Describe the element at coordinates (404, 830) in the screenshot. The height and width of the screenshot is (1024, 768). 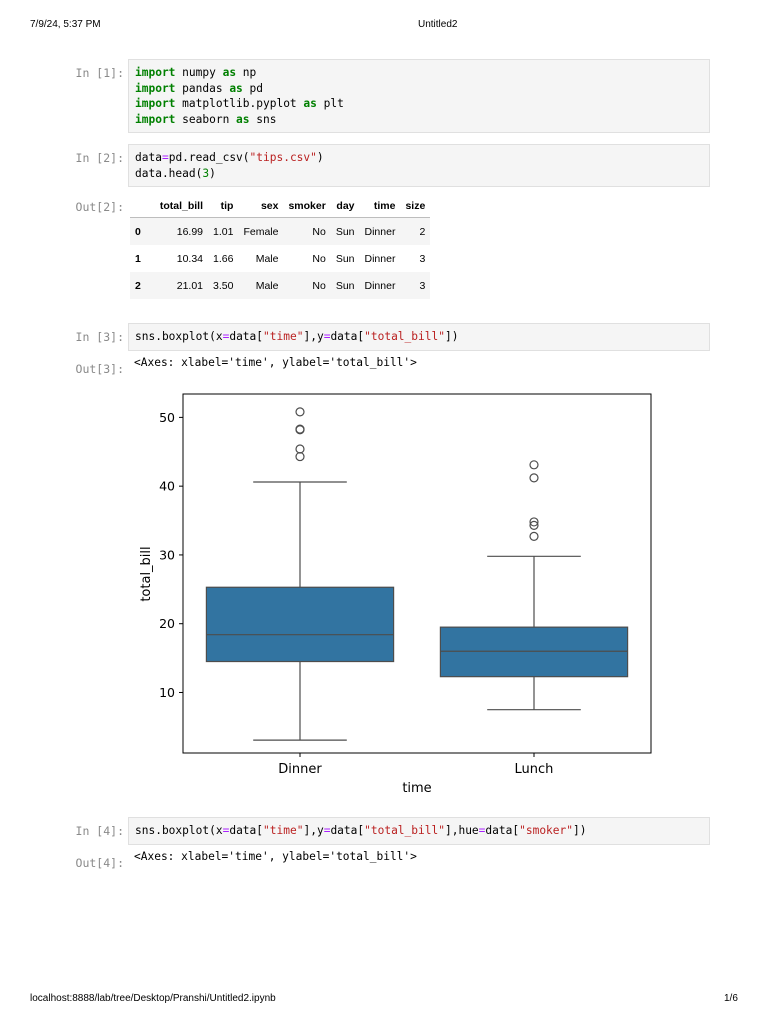
I see `code-token: "total_bill"` at that location.